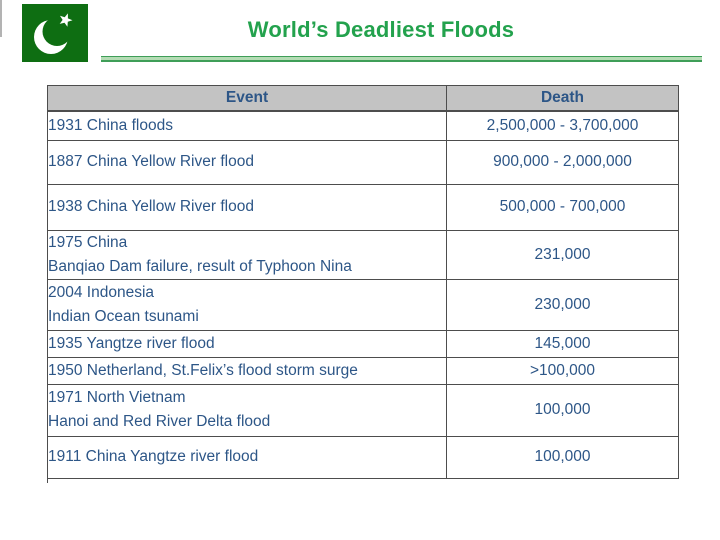 The height and width of the screenshot is (540, 720). I want to click on event-line: 1931 China floods, so click(110, 125).